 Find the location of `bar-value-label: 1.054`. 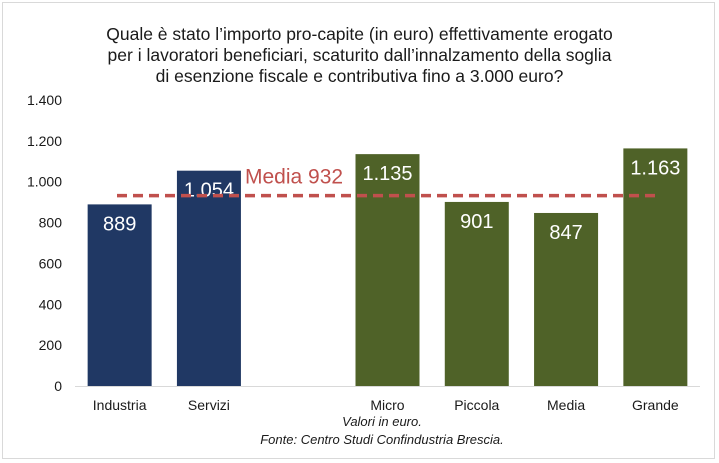

bar-value-label: 1.054 is located at coordinates (209, 191).